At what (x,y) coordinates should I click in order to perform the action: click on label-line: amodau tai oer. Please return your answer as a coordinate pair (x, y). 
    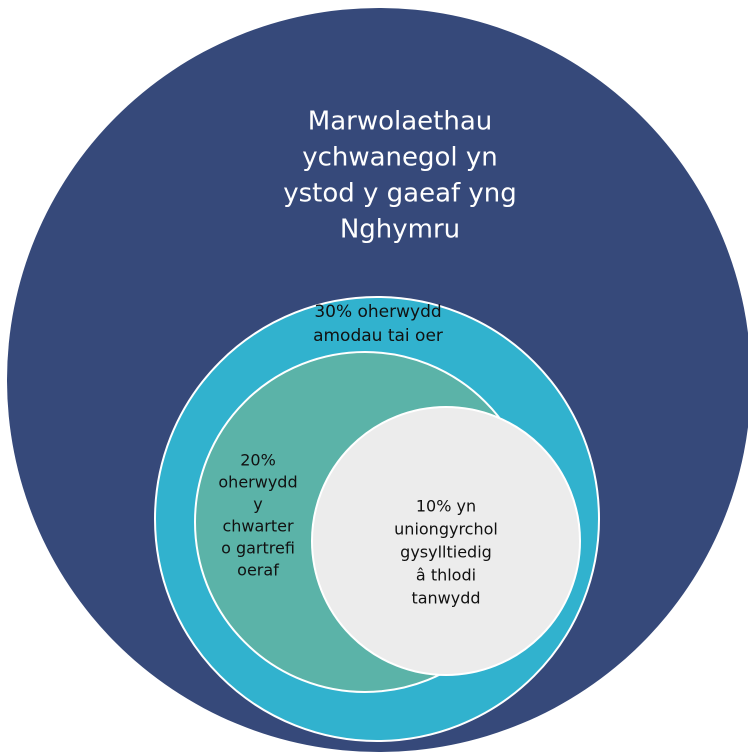
    Looking at the image, I should click on (378, 336).